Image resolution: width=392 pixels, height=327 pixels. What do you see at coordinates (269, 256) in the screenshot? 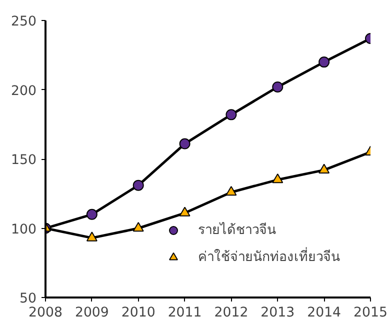
I see `legend-label: ค่าใช้จ่ายนักท่องเที่ยวจีน` at bounding box center [269, 256].